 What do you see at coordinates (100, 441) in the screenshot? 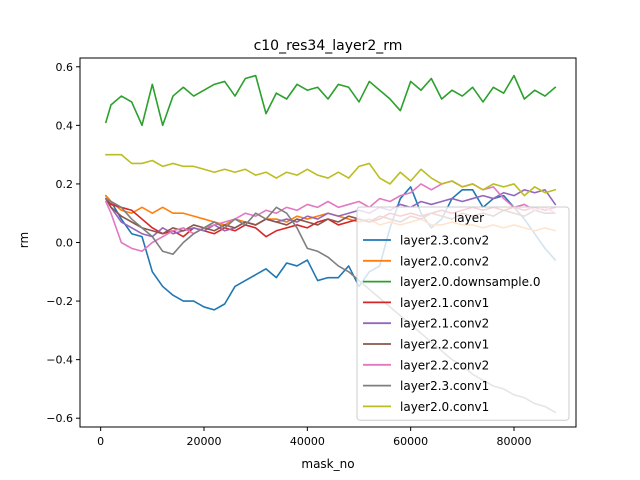
I see `x-tick-label: 0` at bounding box center [100, 441].